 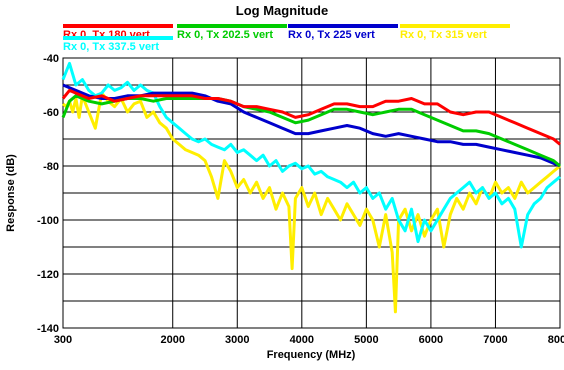 What do you see at coordinates (282, 10) in the screenshot?
I see `chart-title: Log Magnitude` at bounding box center [282, 10].